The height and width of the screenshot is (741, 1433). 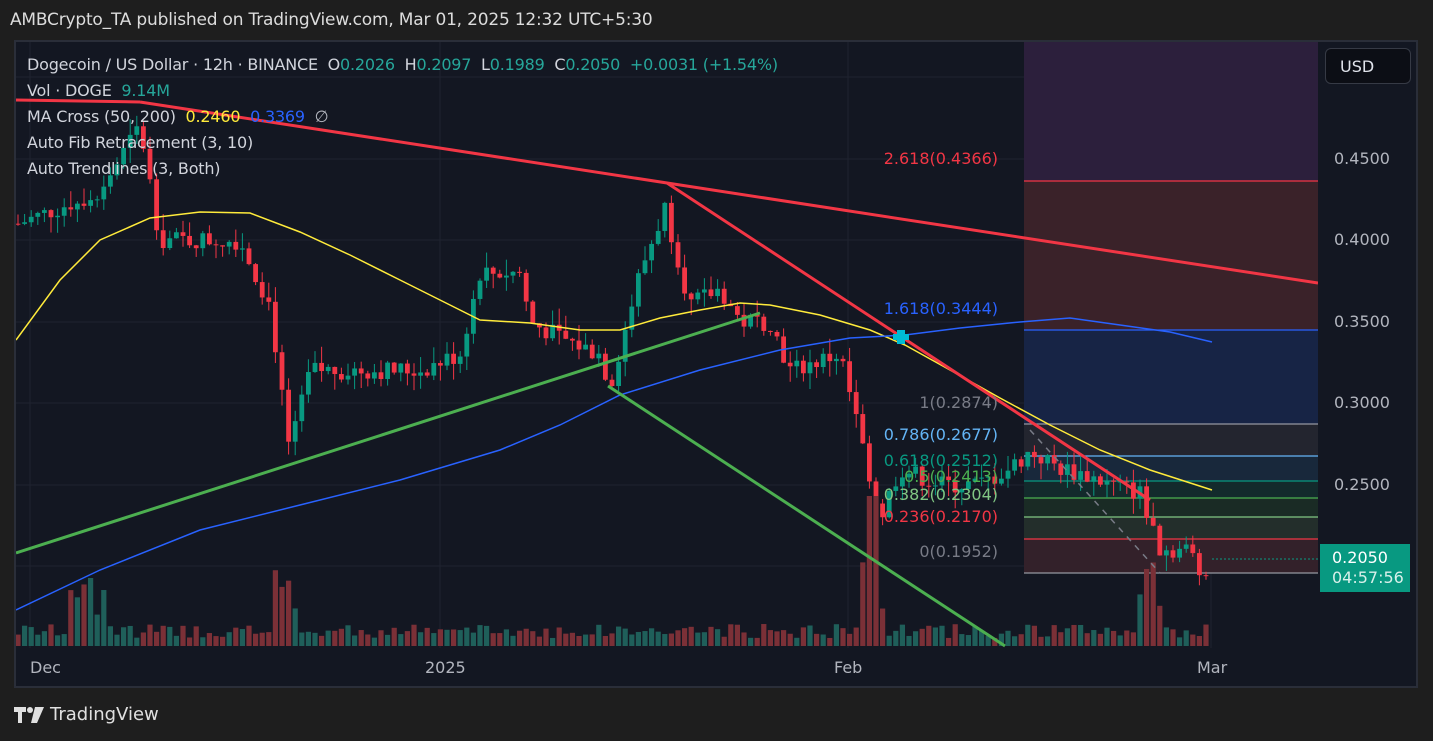 What do you see at coordinates (124, 168) in the screenshot?
I see `trendlines-indicator-row: Auto Trendlines (3, Both)` at bounding box center [124, 168].